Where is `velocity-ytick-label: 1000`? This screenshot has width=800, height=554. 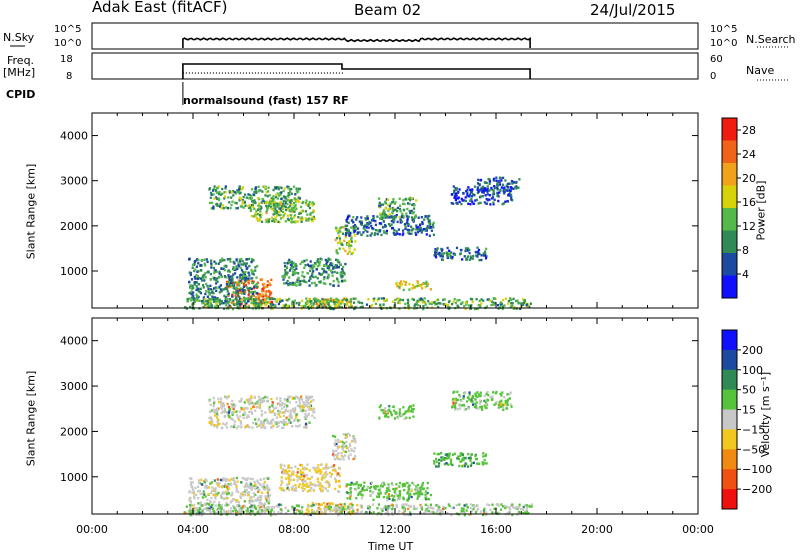
velocity-ytick-label: 1000 is located at coordinates (74, 477).